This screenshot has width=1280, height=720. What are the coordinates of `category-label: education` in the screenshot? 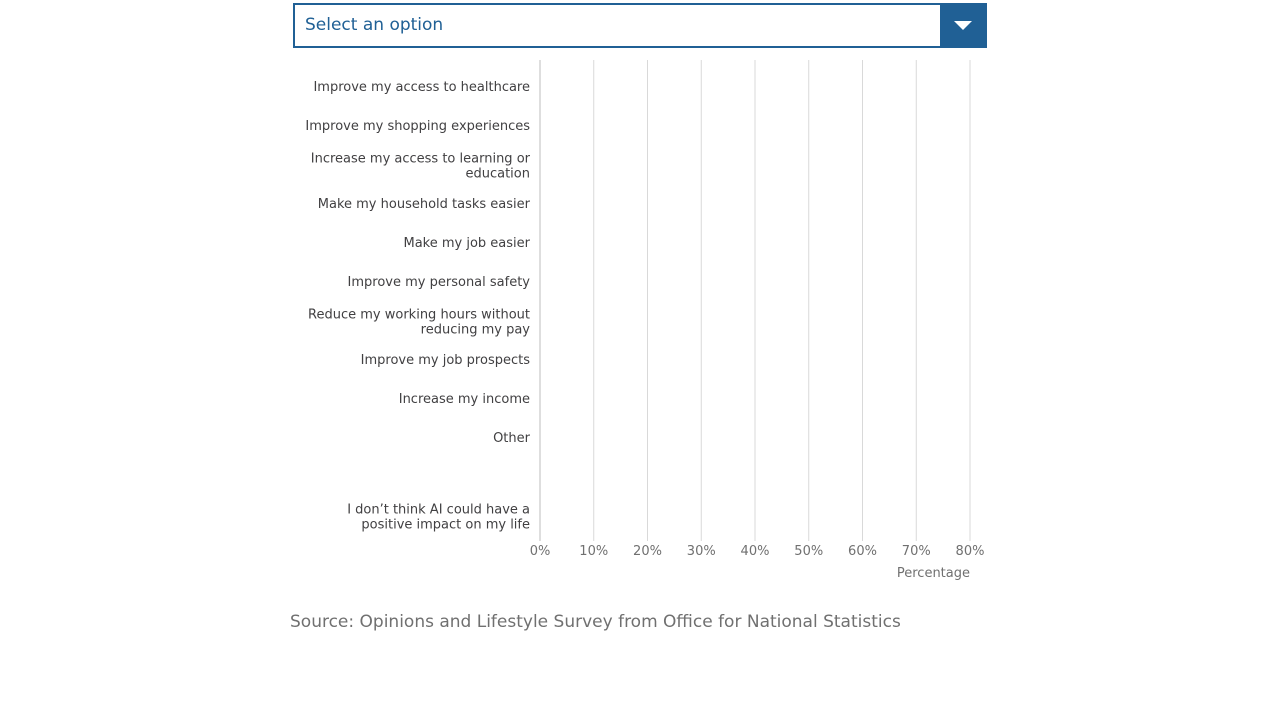 It's located at (497, 174).